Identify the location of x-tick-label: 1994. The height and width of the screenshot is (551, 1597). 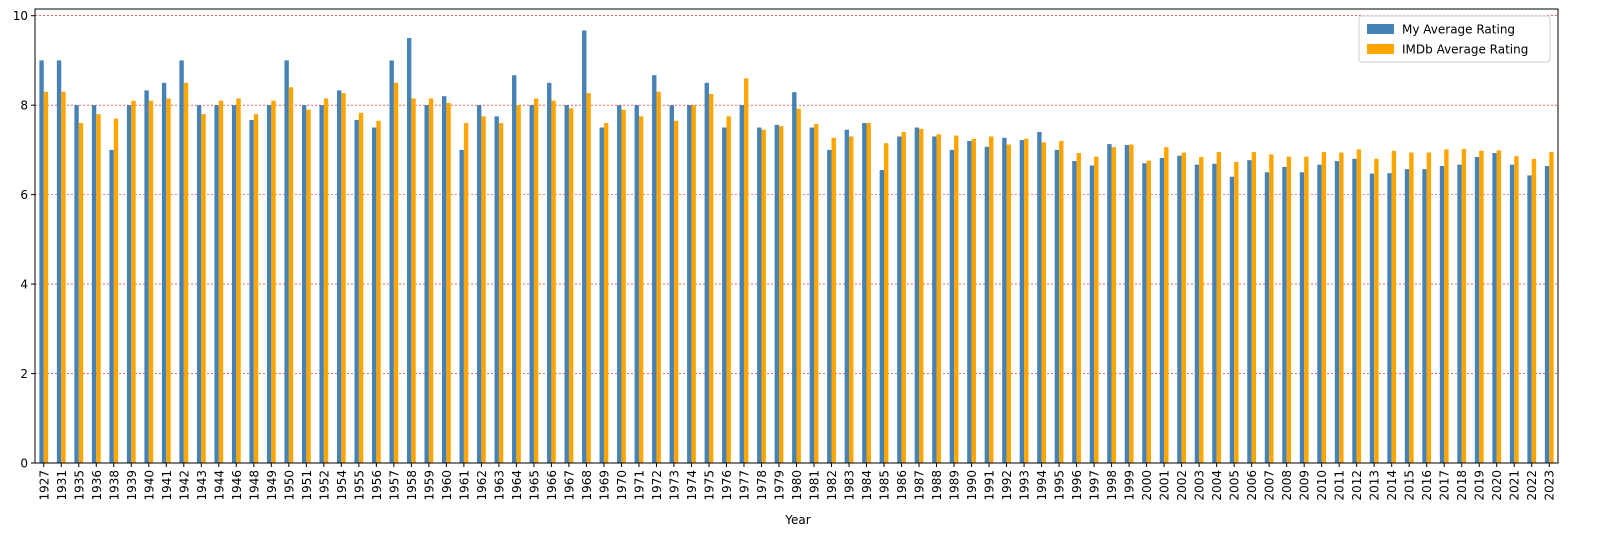
(1042, 485).